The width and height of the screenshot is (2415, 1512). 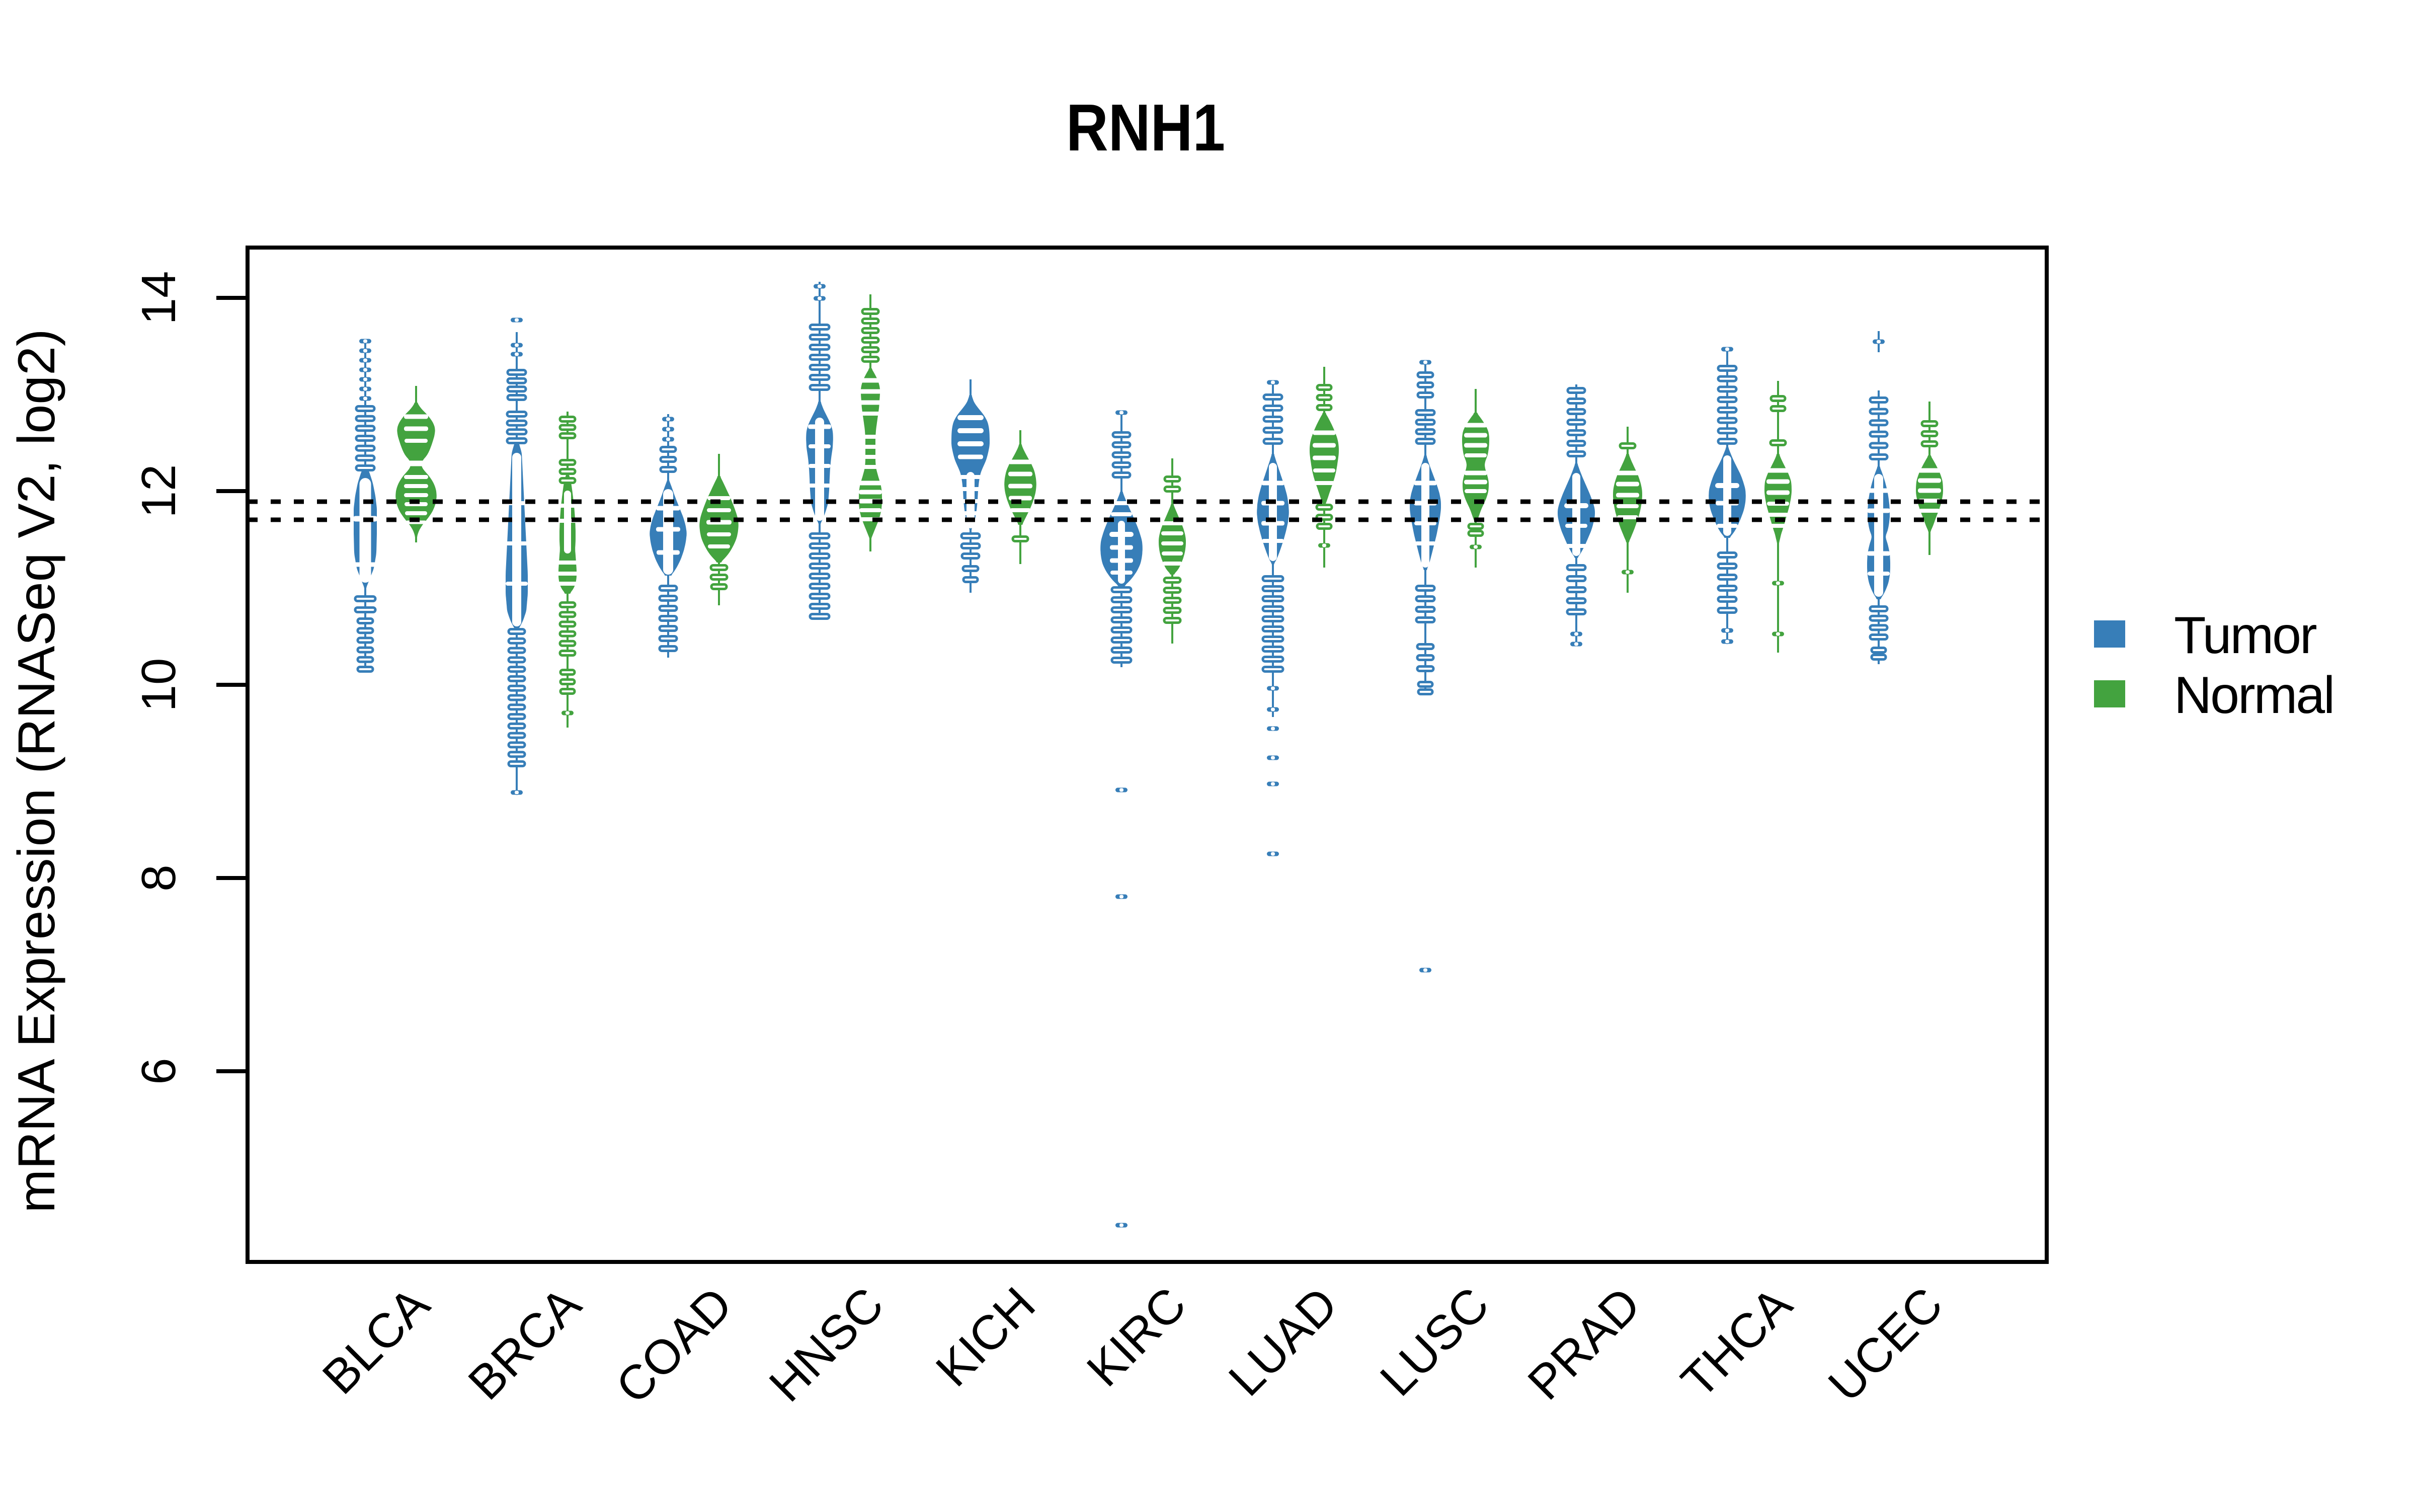 What do you see at coordinates (159, 685) in the screenshot?
I see `svg-text: 10` at bounding box center [159, 685].